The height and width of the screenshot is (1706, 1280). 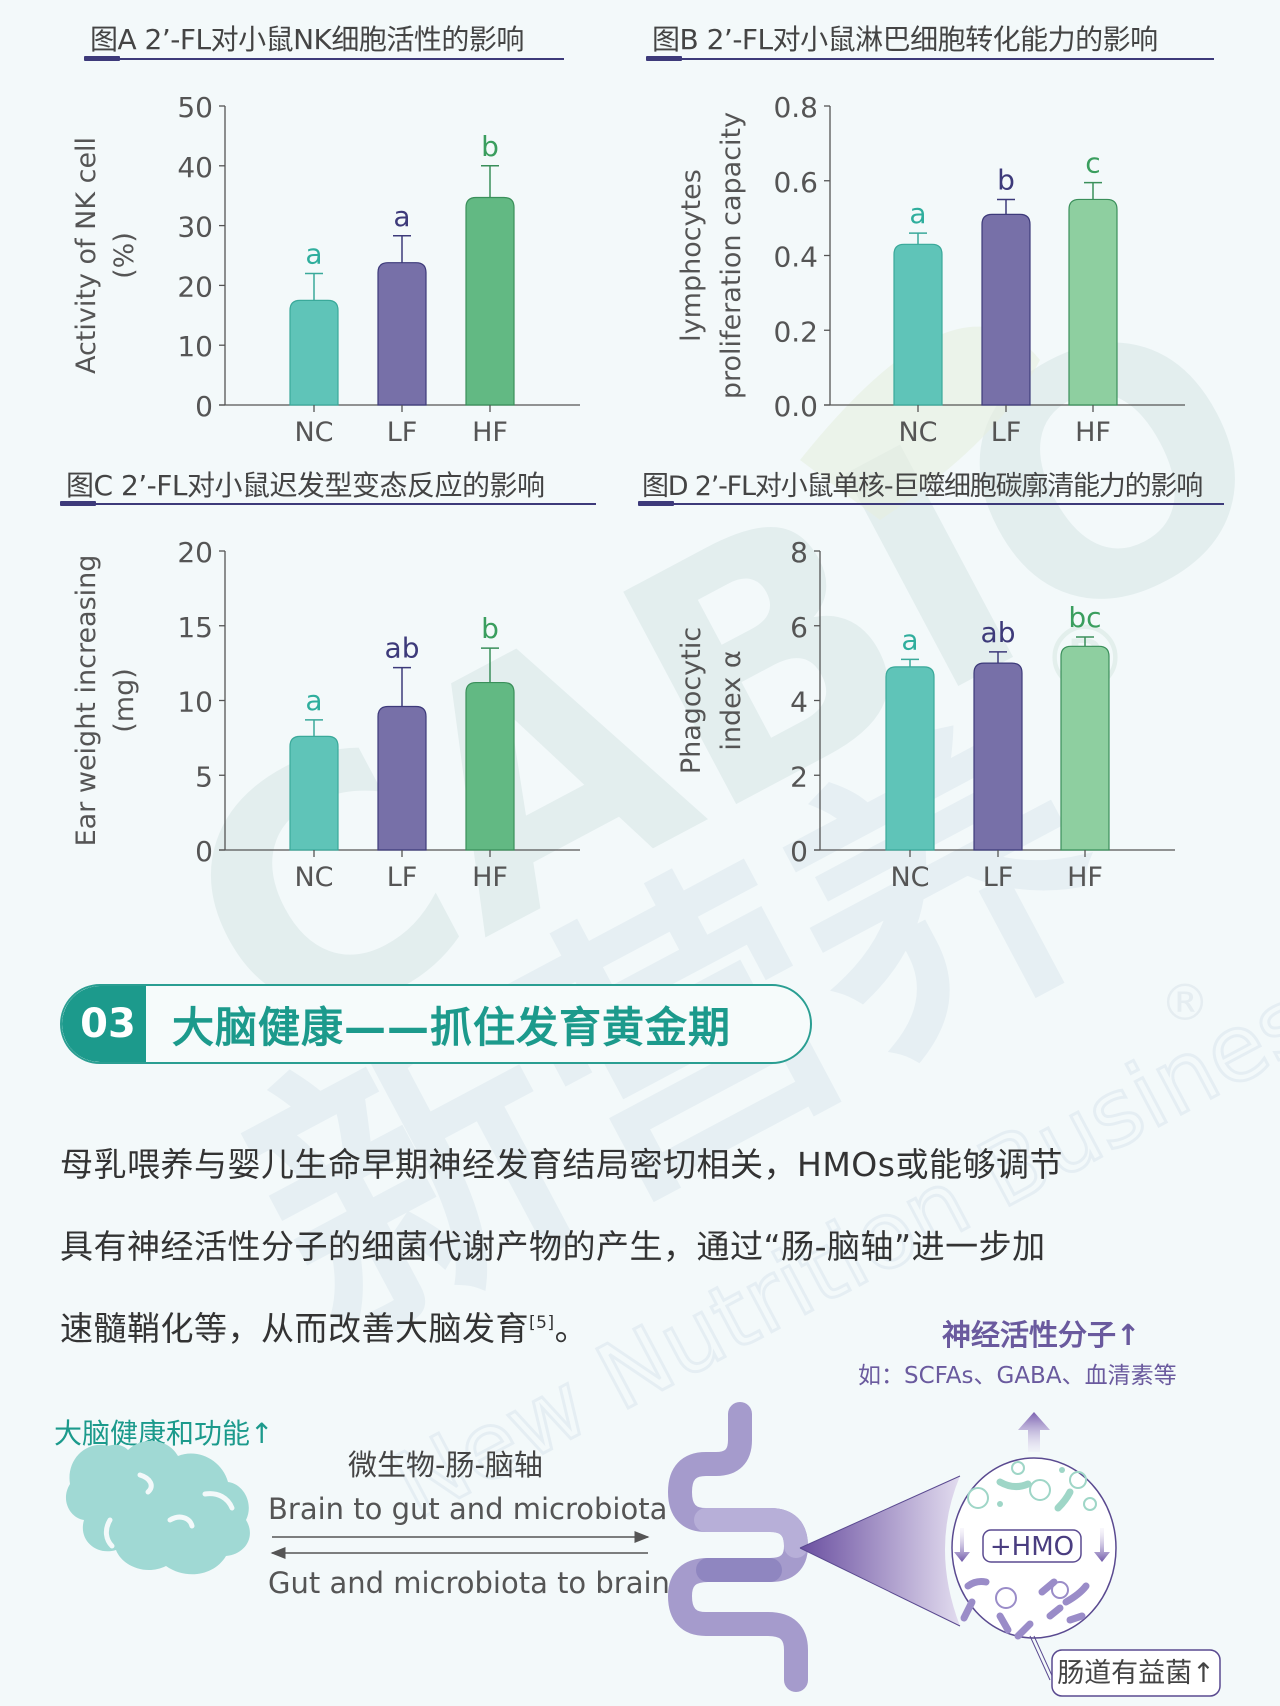 What do you see at coordinates (905, 39) in the screenshot?
I see `chart-b-title: 图B 2’-FL对小鼠淋巴细胞转化能力的影响` at bounding box center [905, 39].